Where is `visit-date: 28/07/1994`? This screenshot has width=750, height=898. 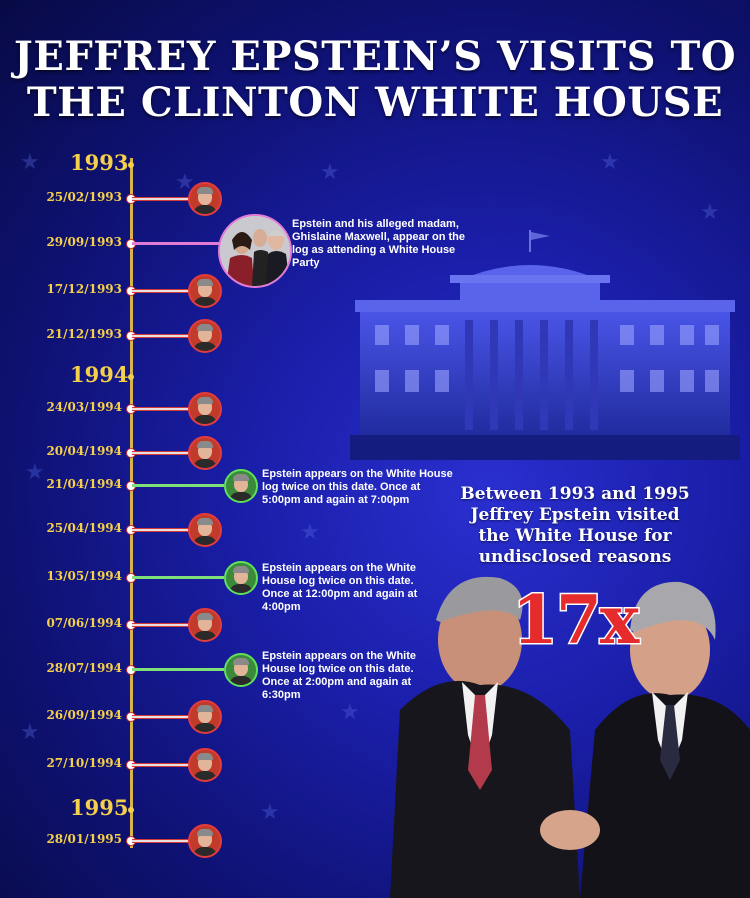
visit-date: 28/07/1994 is located at coordinates (84, 668).